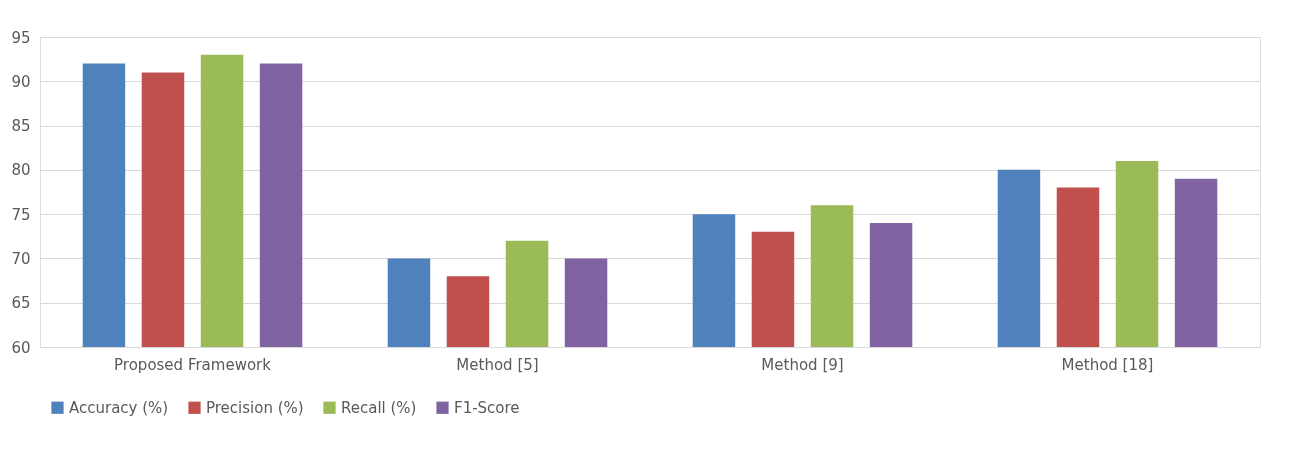 The height and width of the screenshot is (473, 1301). Describe the element at coordinates (21, 170) in the screenshot. I see `y-tick-label: 80` at that location.